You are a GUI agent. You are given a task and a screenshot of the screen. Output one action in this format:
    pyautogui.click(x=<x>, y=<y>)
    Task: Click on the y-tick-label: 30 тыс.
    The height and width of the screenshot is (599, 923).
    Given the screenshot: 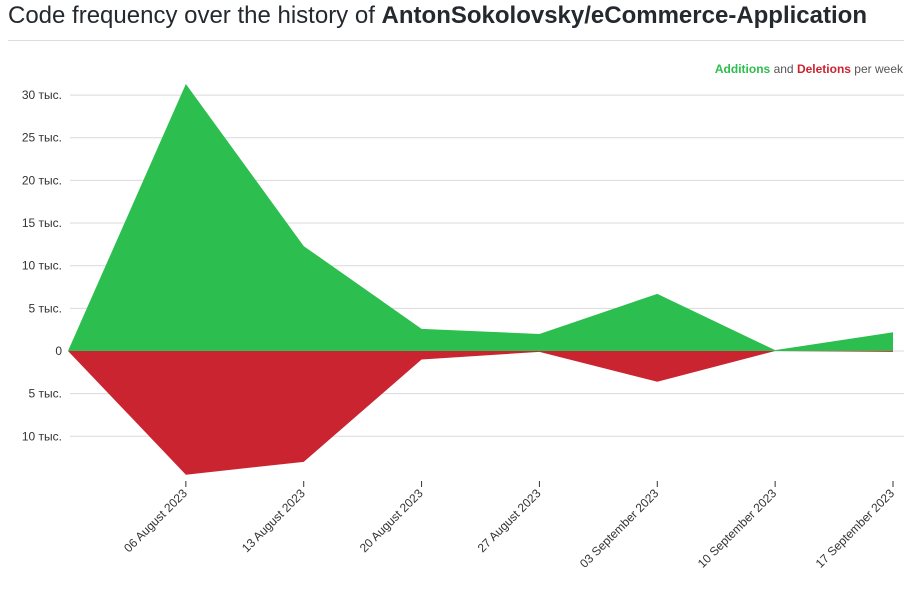 What is the action you would take?
    pyautogui.click(x=42, y=95)
    